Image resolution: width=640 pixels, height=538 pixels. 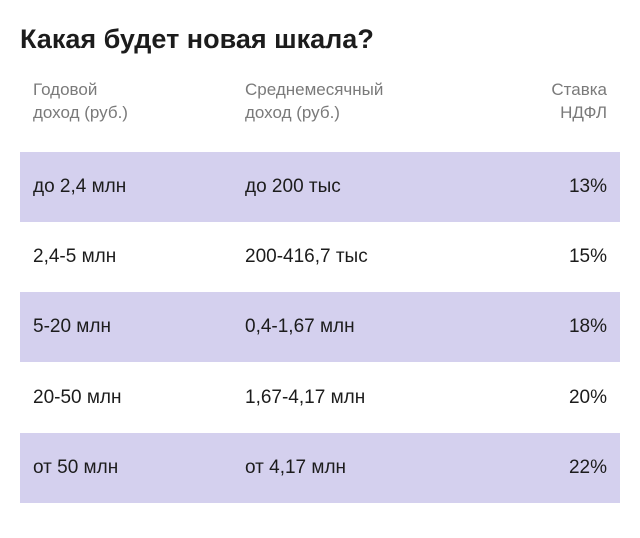 I want to click on table-row: 2,4-5 млн 200-416,7 тыс 15%, so click(x=320, y=257).